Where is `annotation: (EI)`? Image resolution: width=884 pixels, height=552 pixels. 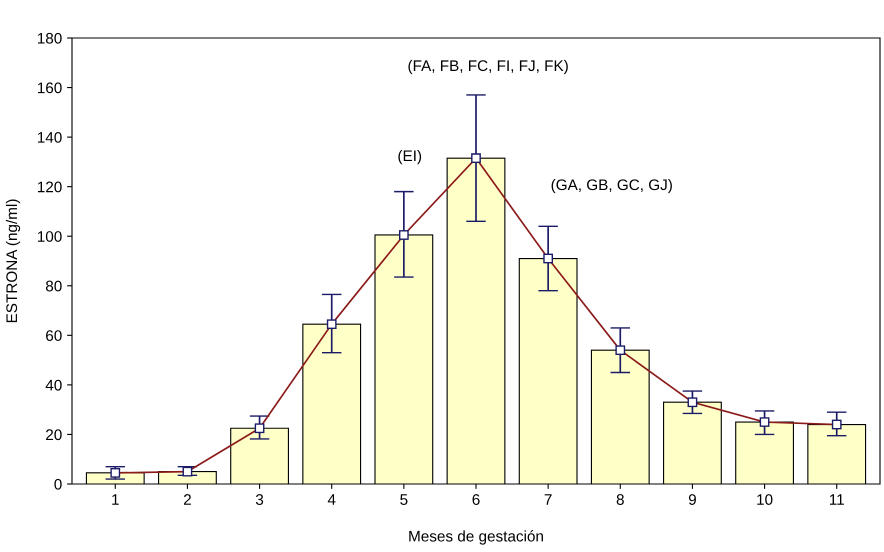
annotation: (EI) is located at coordinates (410, 157).